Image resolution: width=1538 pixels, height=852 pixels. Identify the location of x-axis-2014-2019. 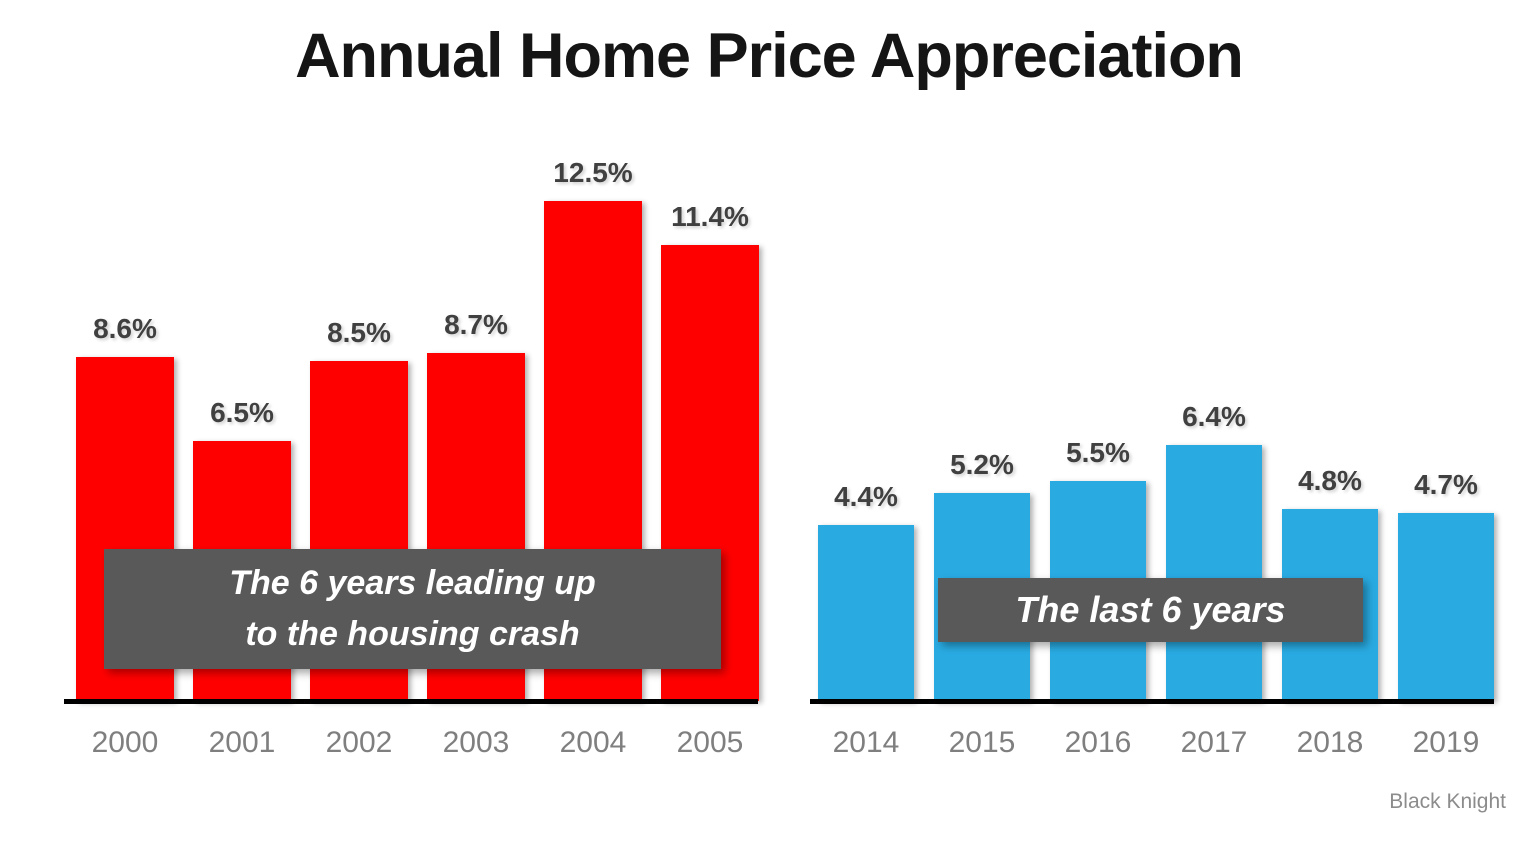
(1152, 701).